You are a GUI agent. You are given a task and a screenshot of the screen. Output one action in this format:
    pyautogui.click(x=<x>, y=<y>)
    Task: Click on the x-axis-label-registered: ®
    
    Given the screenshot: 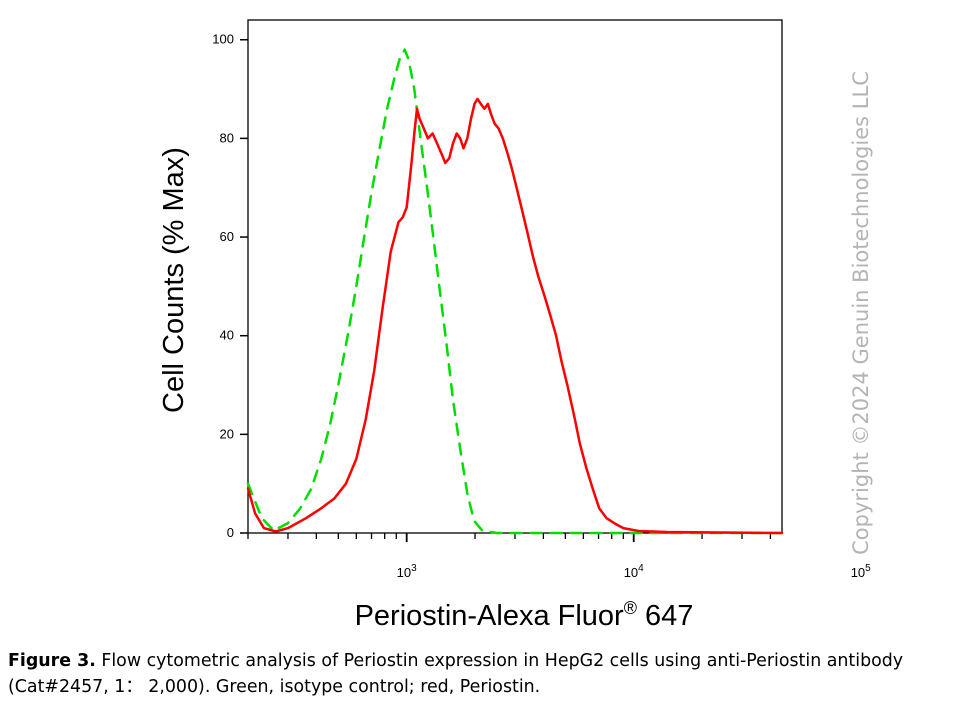 What is the action you would take?
    pyautogui.click(x=630, y=608)
    